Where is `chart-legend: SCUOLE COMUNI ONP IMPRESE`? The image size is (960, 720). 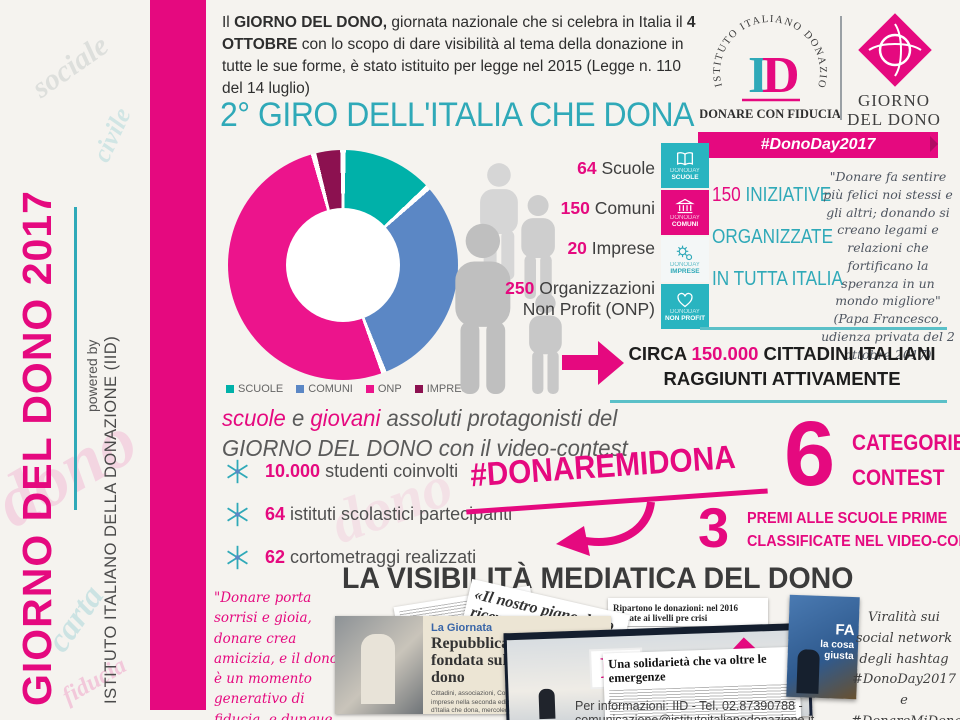 chart-legend: SCUOLE COMUNI ONP IMPRESE is located at coordinates (351, 389).